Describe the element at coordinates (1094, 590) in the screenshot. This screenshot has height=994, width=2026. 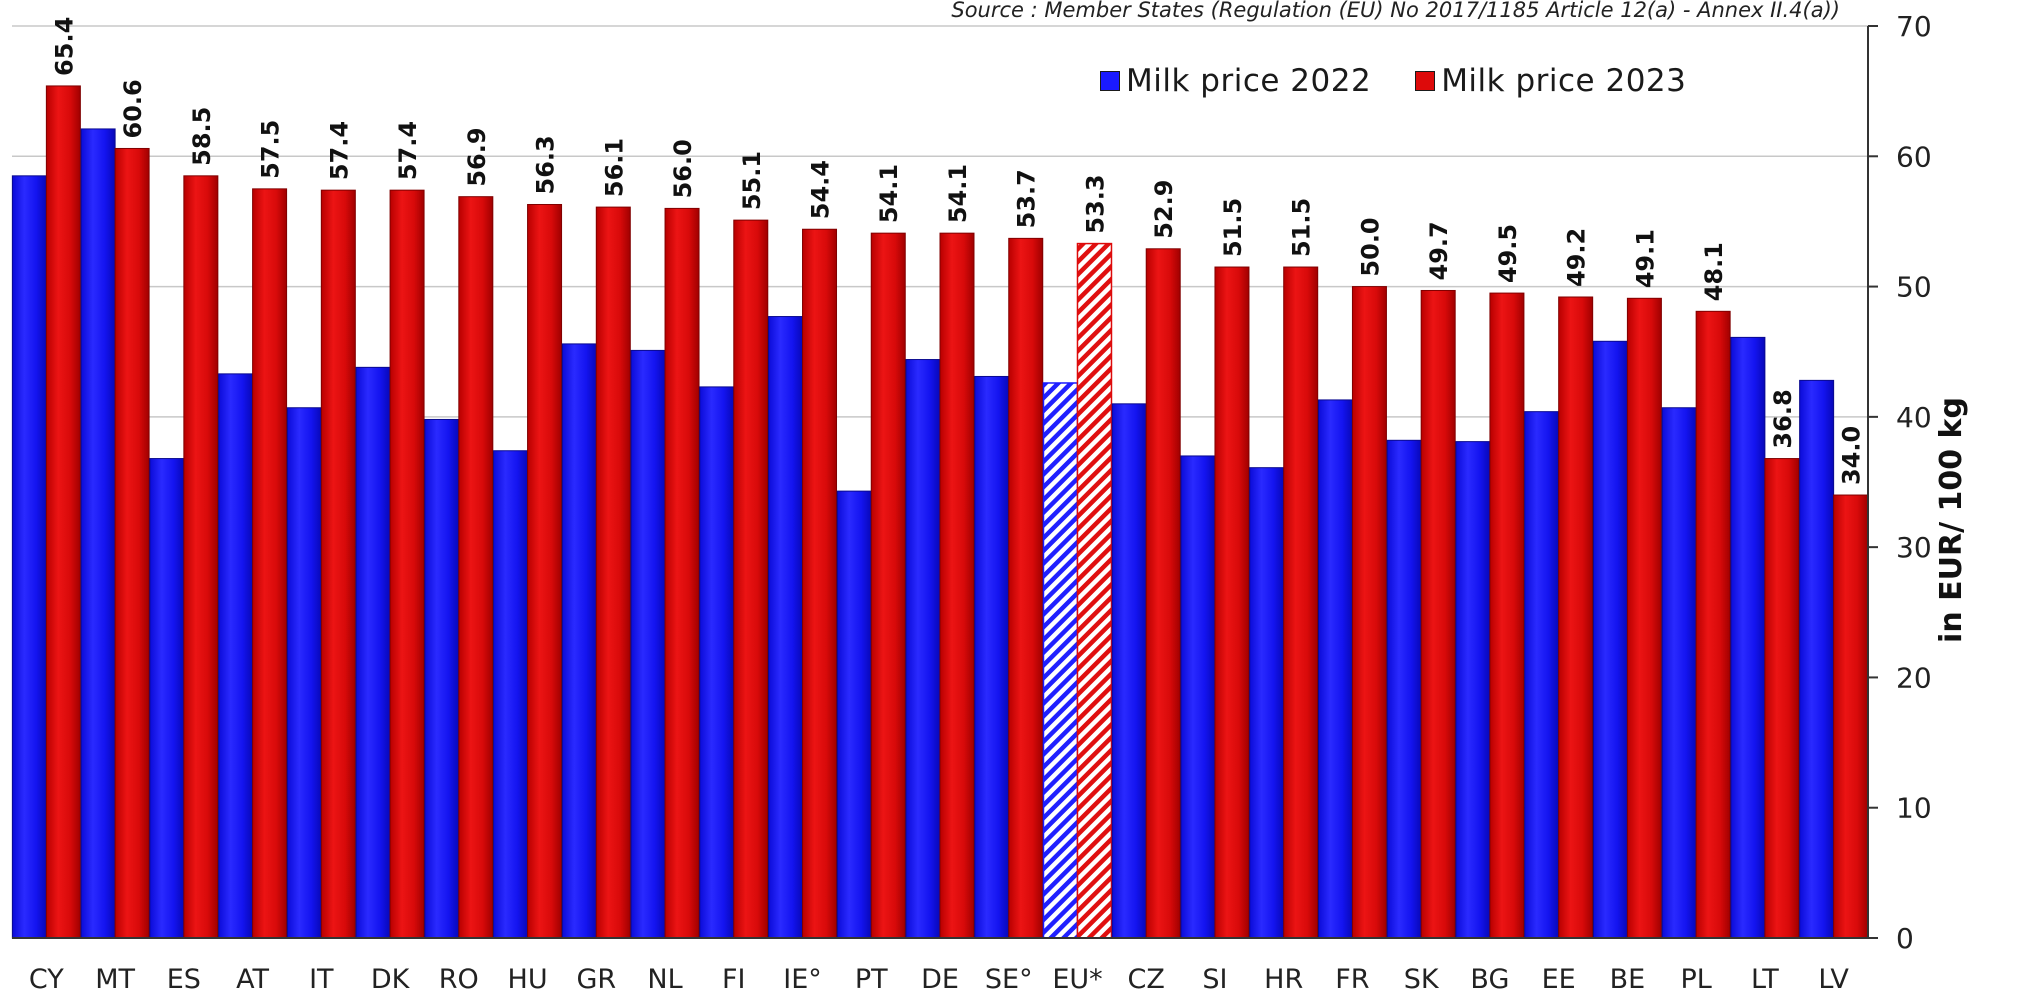
I see `bar-2023-eu` at that location.